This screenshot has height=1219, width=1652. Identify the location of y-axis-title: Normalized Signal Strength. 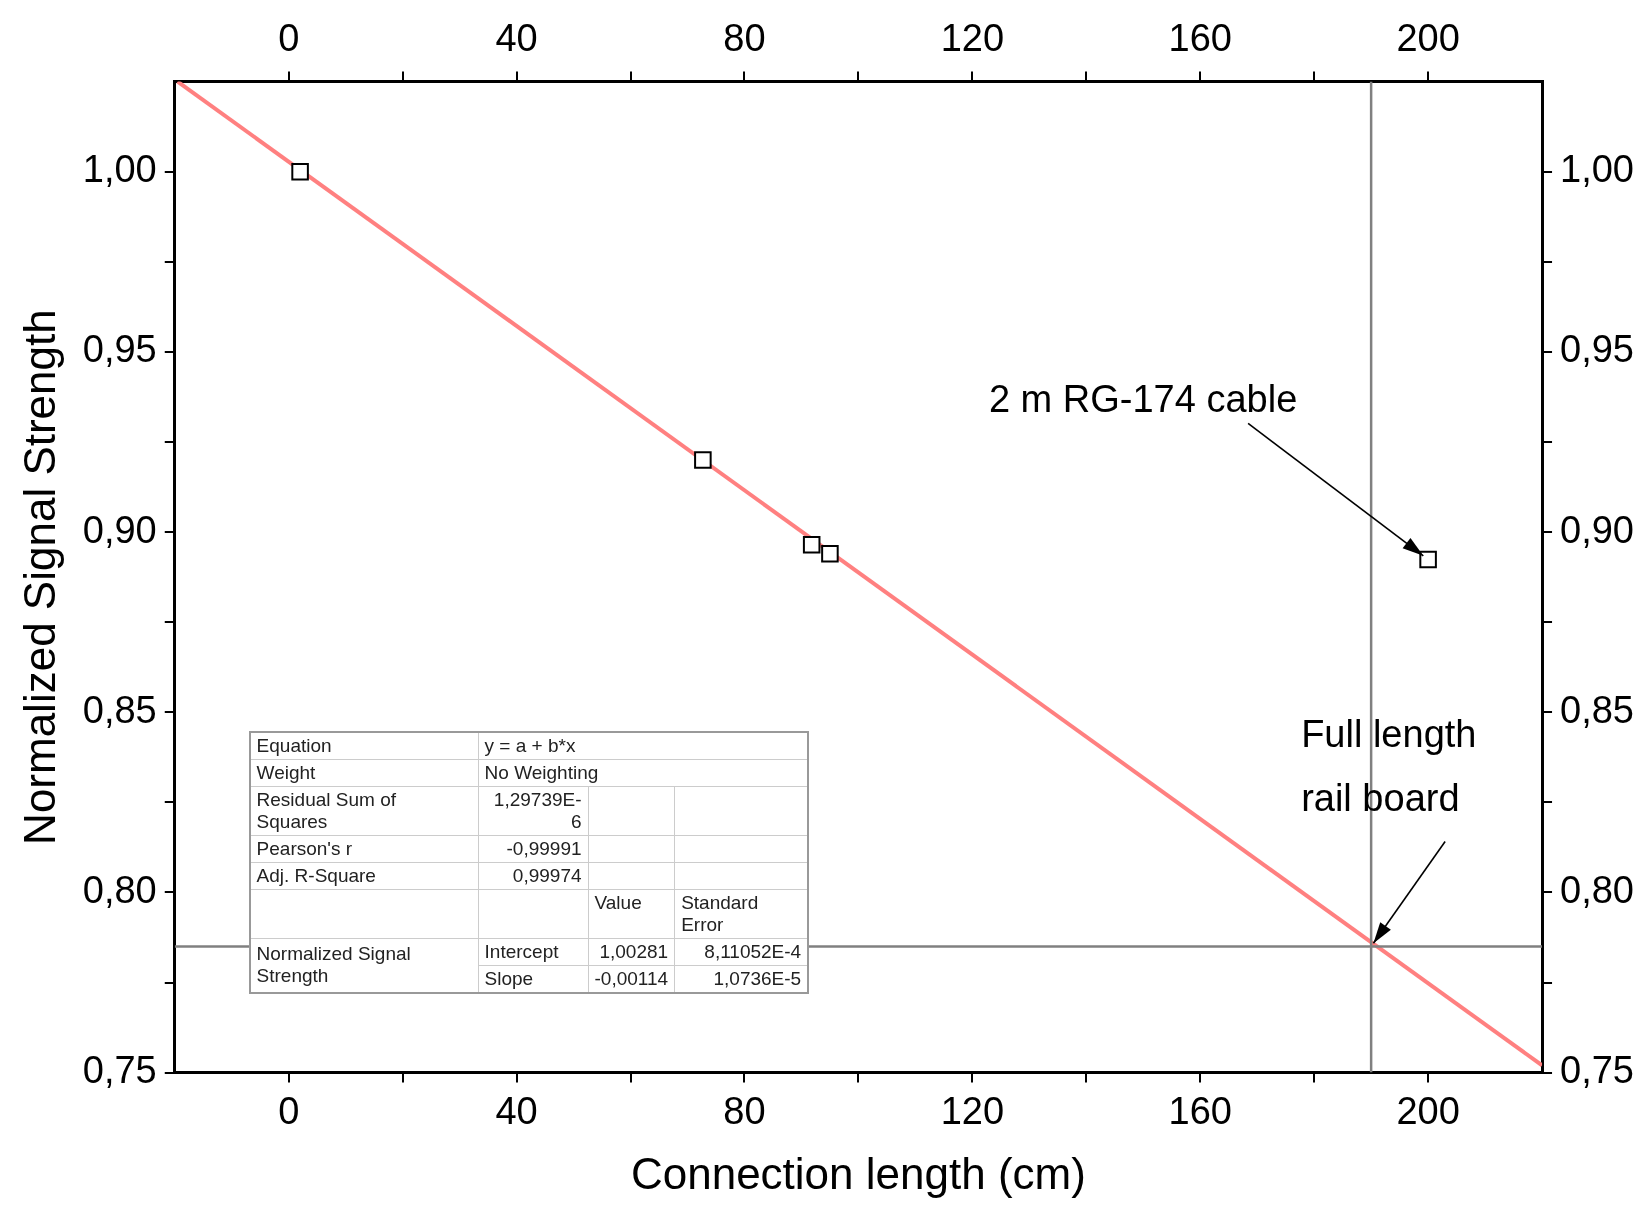
(39, 577).